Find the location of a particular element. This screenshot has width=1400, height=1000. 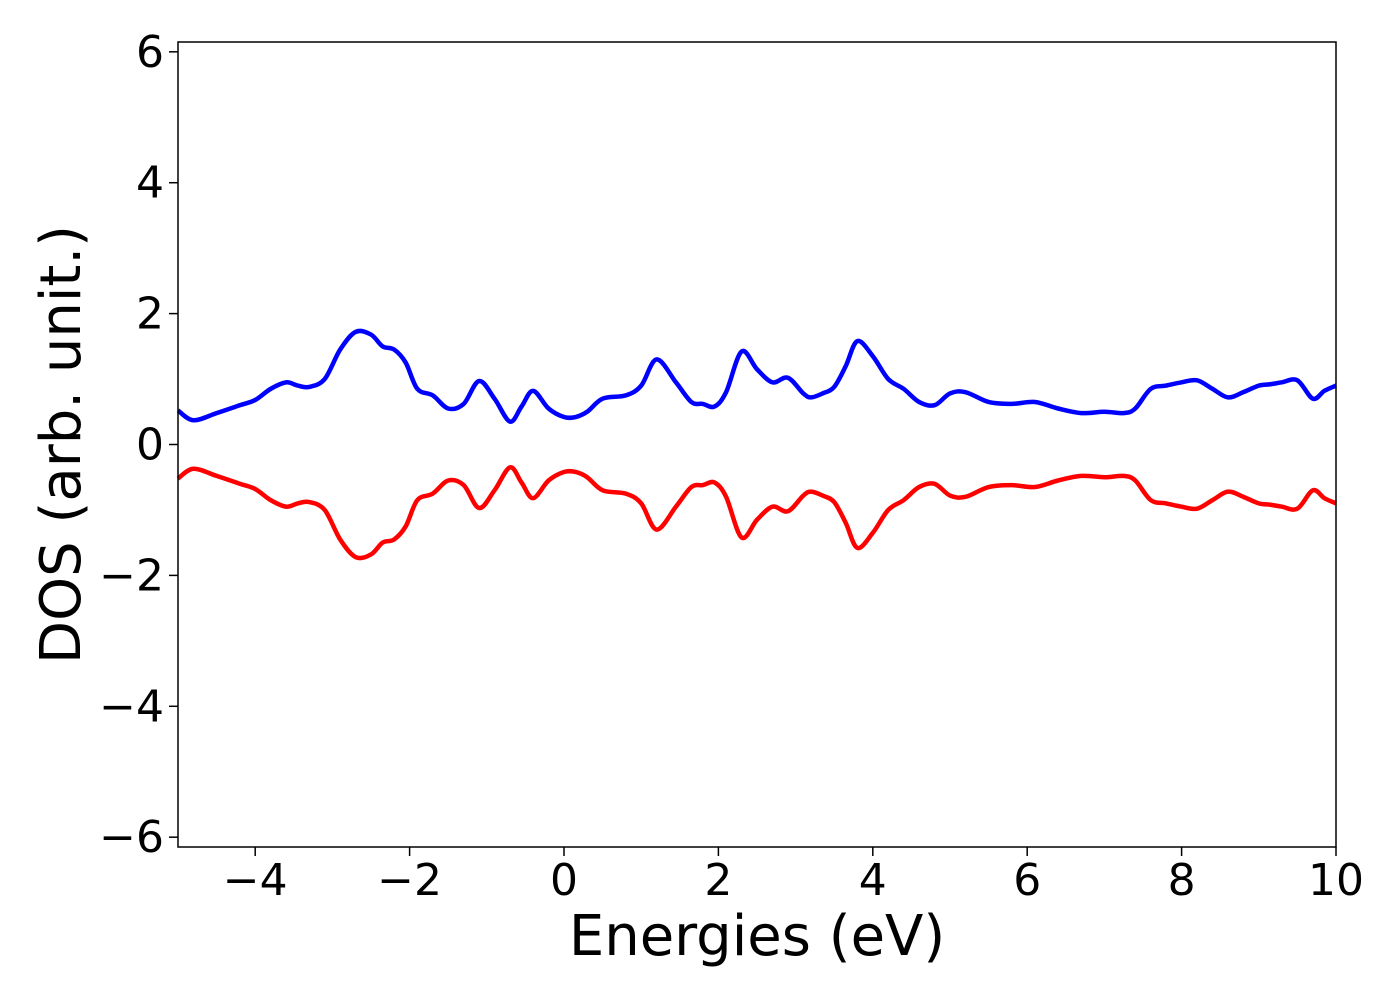

y-axis-ticks: −6 −4 −2 0 2 4 6 is located at coordinates (138, 445).